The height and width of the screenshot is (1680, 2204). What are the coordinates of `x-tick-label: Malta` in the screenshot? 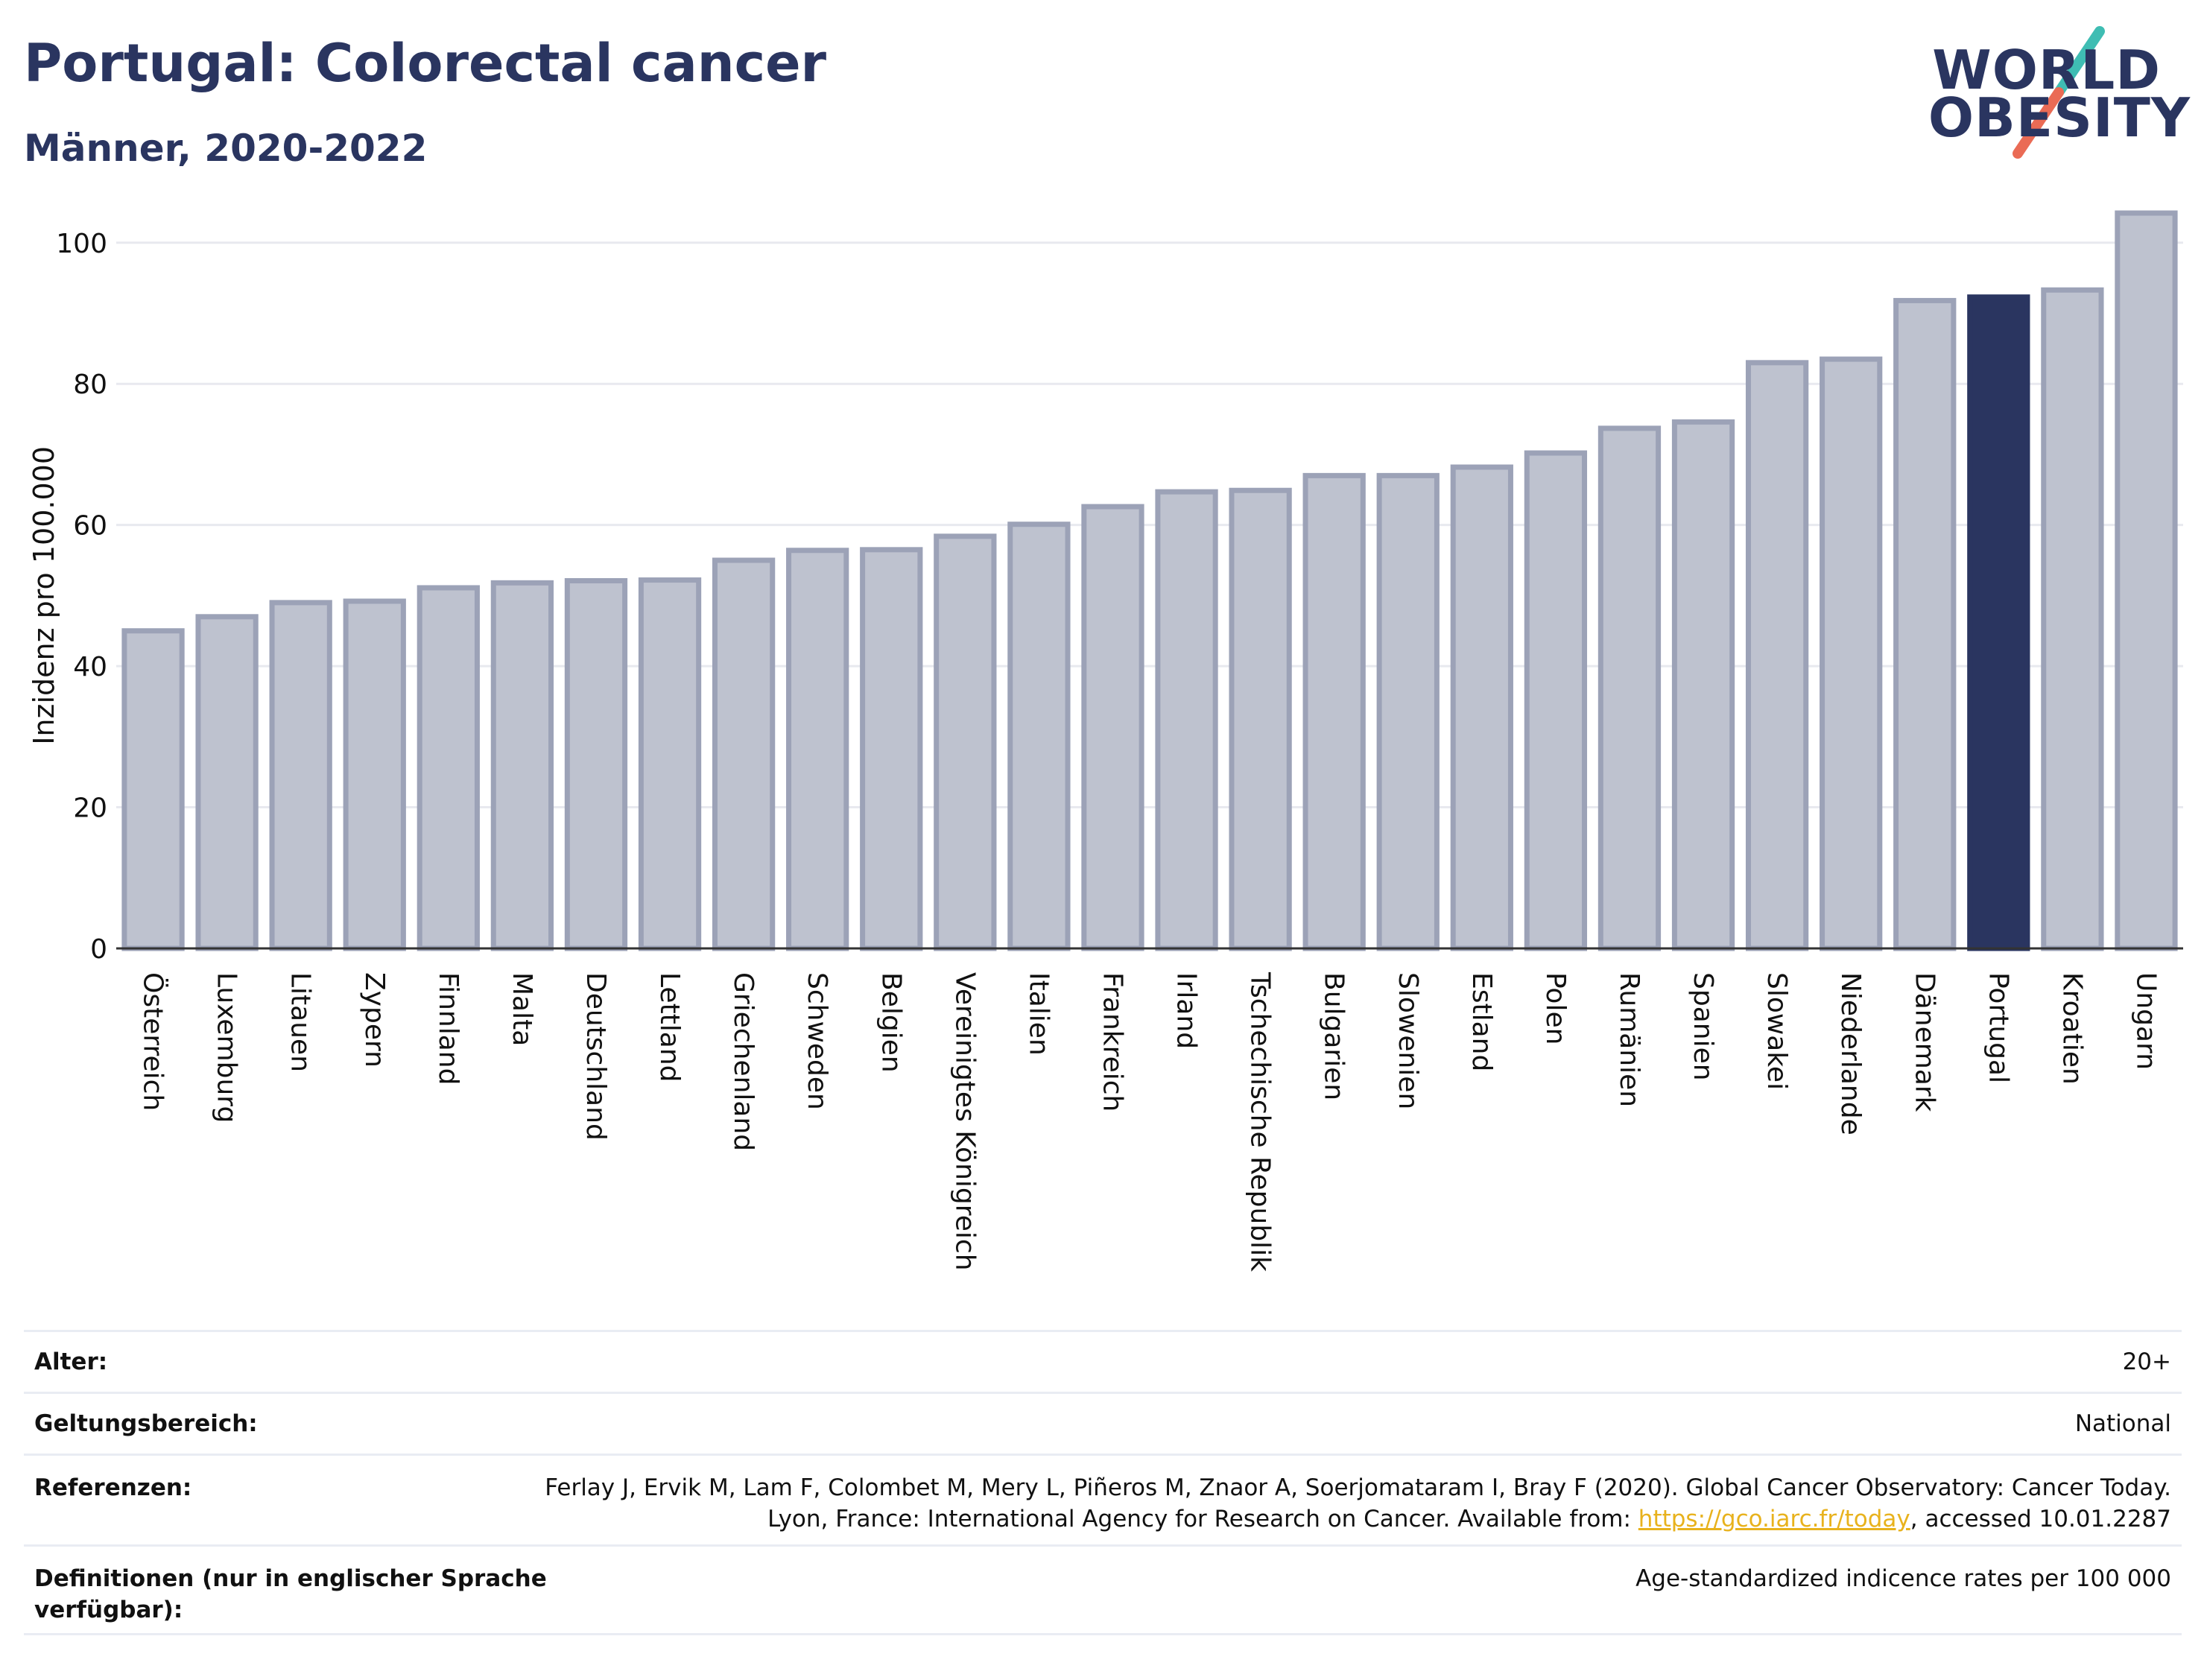 It's located at (522, 1009).